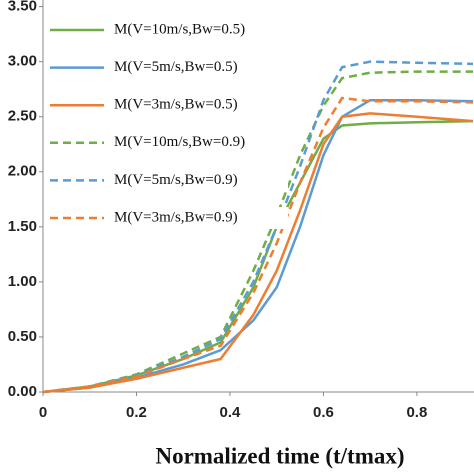  What do you see at coordinates (22, 7) in the screenshot?
I see `y-tick-label: 3.50` at bounding box center [22, 7].